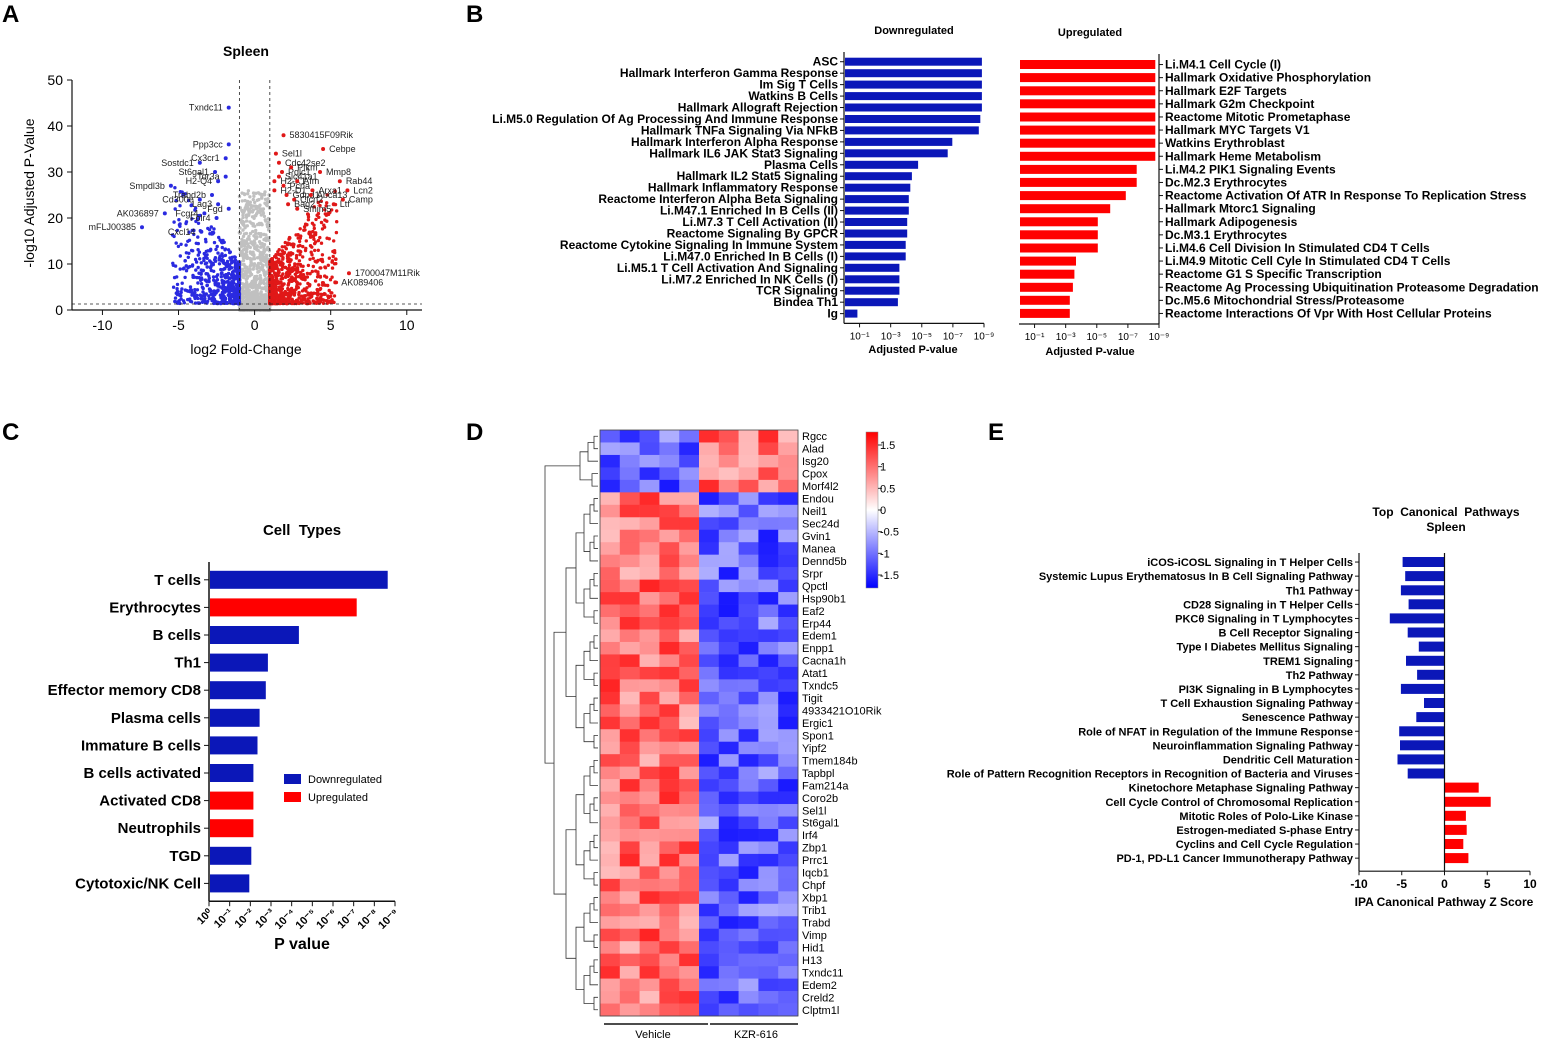 Image resolution: width=1560 pixels, height=1042 pixels. Describe the element at coordinates (818, 774) in the screenshot. I see `heatmap-gene-label: Tapbpl` at that location.